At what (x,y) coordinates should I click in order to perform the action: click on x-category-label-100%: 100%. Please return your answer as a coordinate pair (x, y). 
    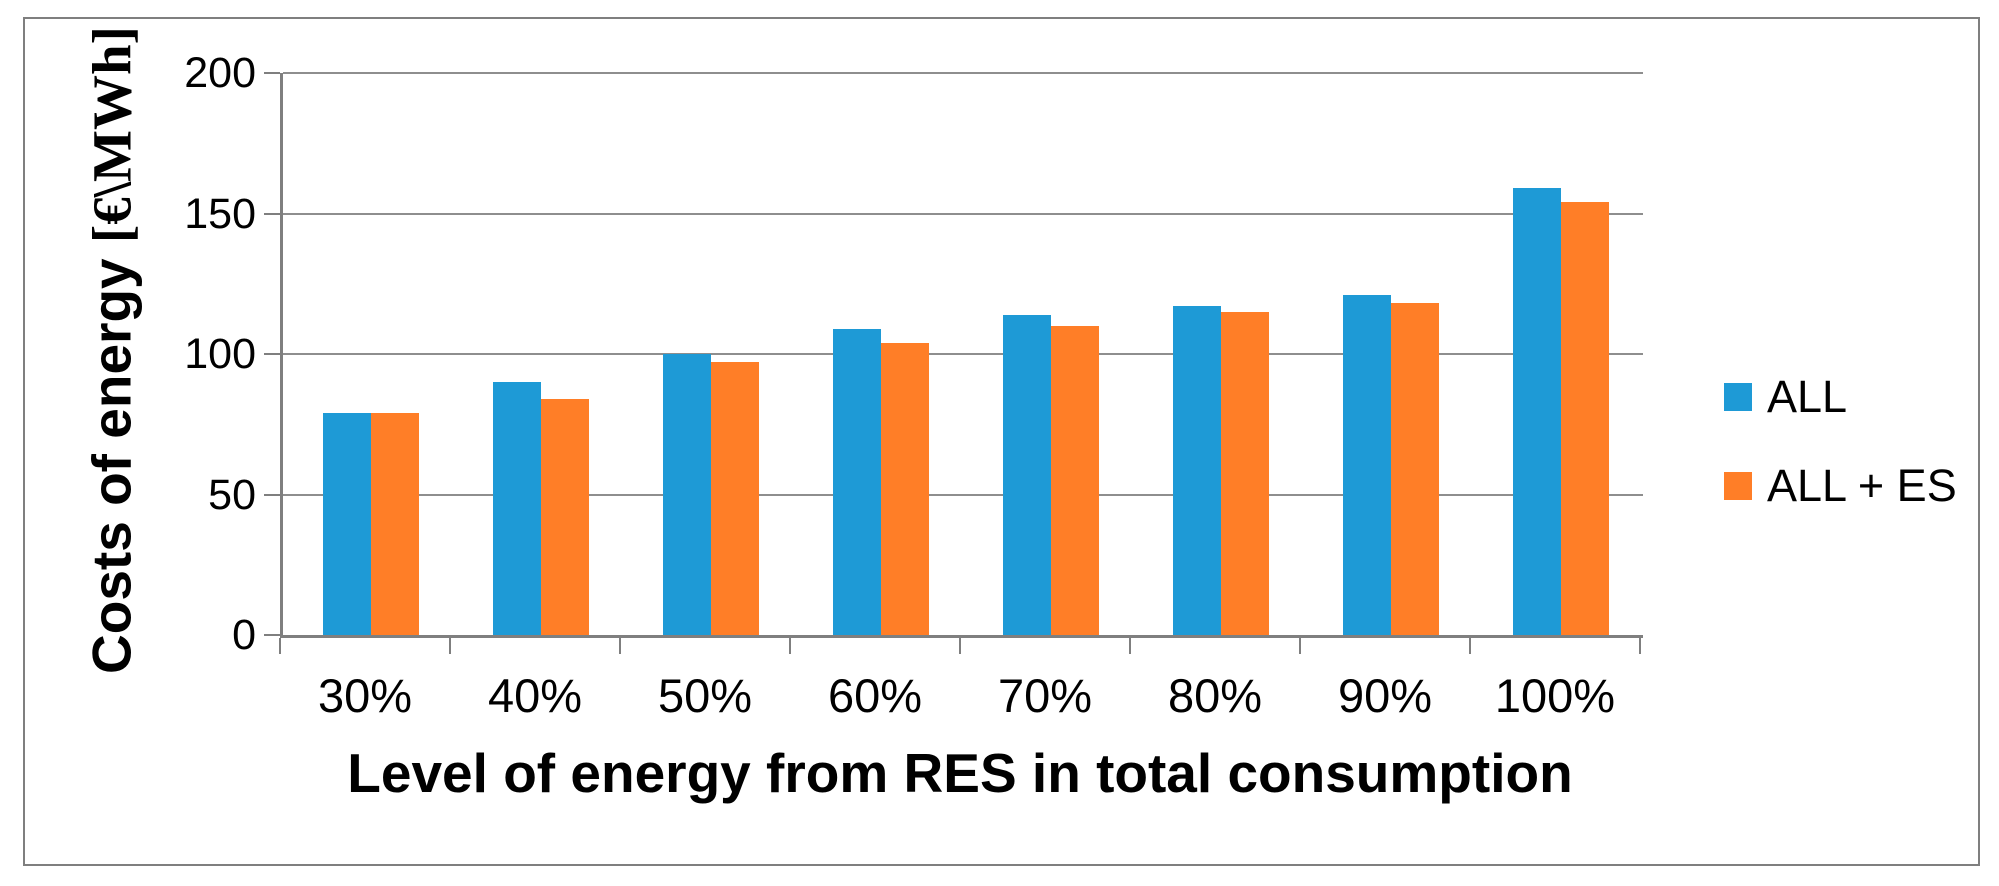
    Looking at the image, I should click on (1555, 695).